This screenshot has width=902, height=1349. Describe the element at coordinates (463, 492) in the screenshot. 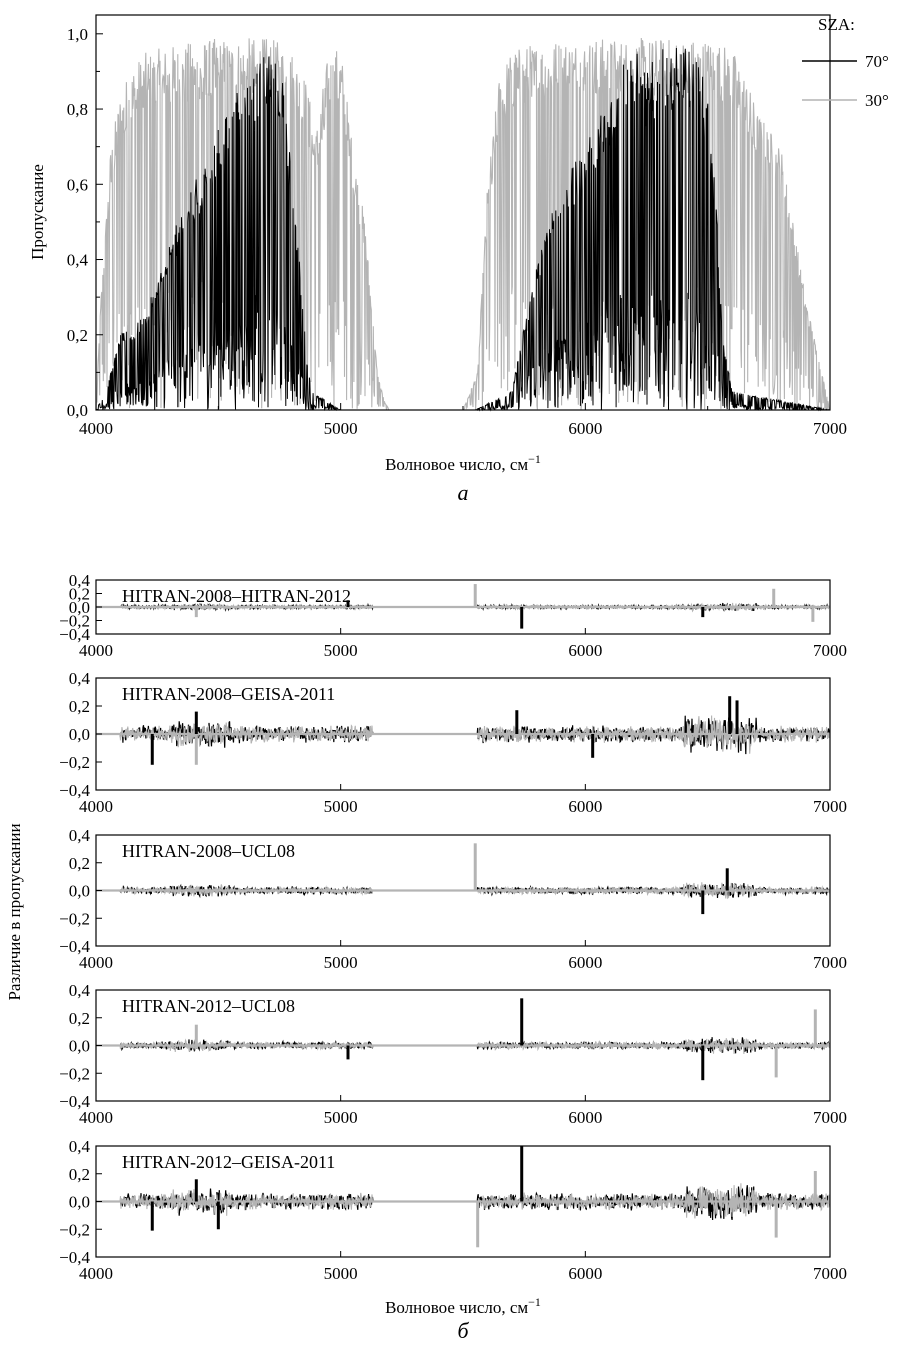

I see `panel-label-a: а` at that location.